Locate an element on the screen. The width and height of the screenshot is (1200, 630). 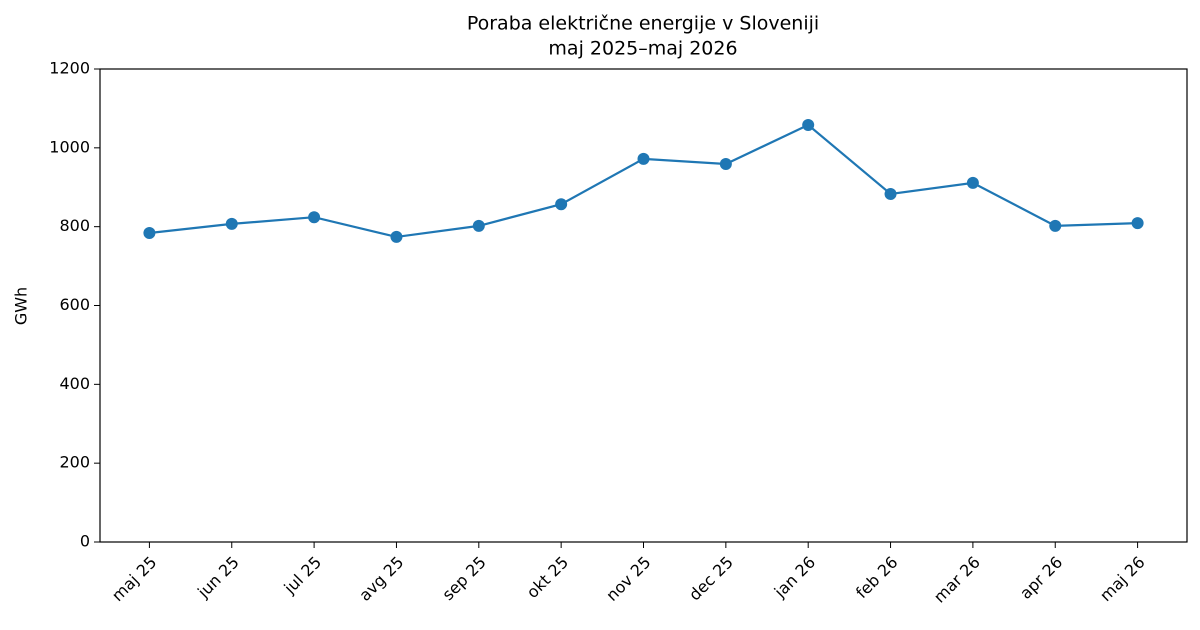
x-tick-label: avg 25 is located at coordinates (381, 579).